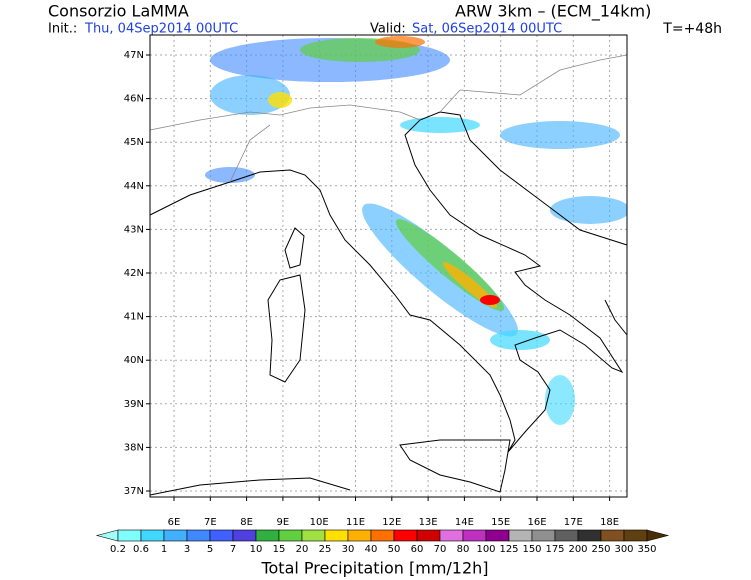 The image size is (751, 580). What do you see at coordinates (355, 522) in the screenshot?
I see `lon-label: 11E` at bounding box center [355, 522].